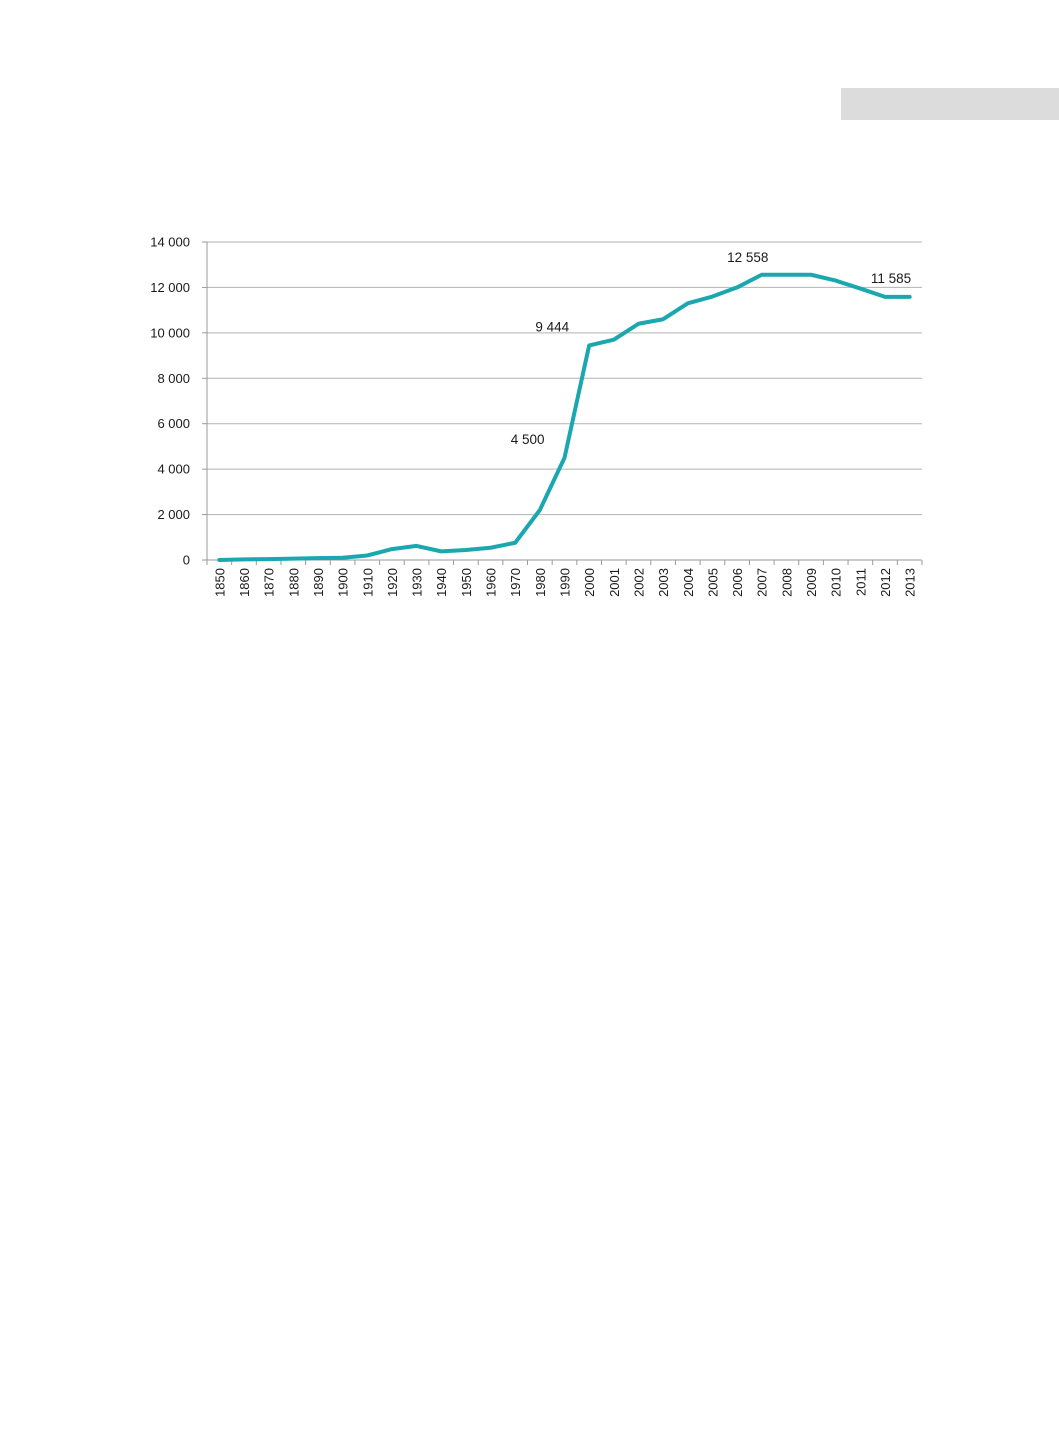 The image size is (1059, 1444). I want to click on x-tick-label: 1940, so click(441, 582).